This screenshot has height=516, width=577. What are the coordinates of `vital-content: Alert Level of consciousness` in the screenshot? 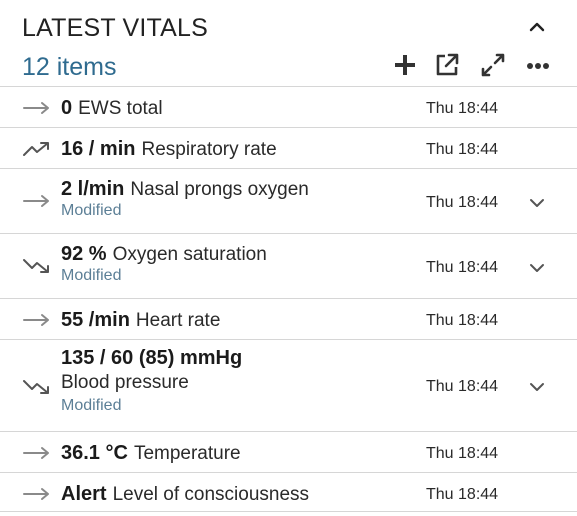 It's located at (185, 494).